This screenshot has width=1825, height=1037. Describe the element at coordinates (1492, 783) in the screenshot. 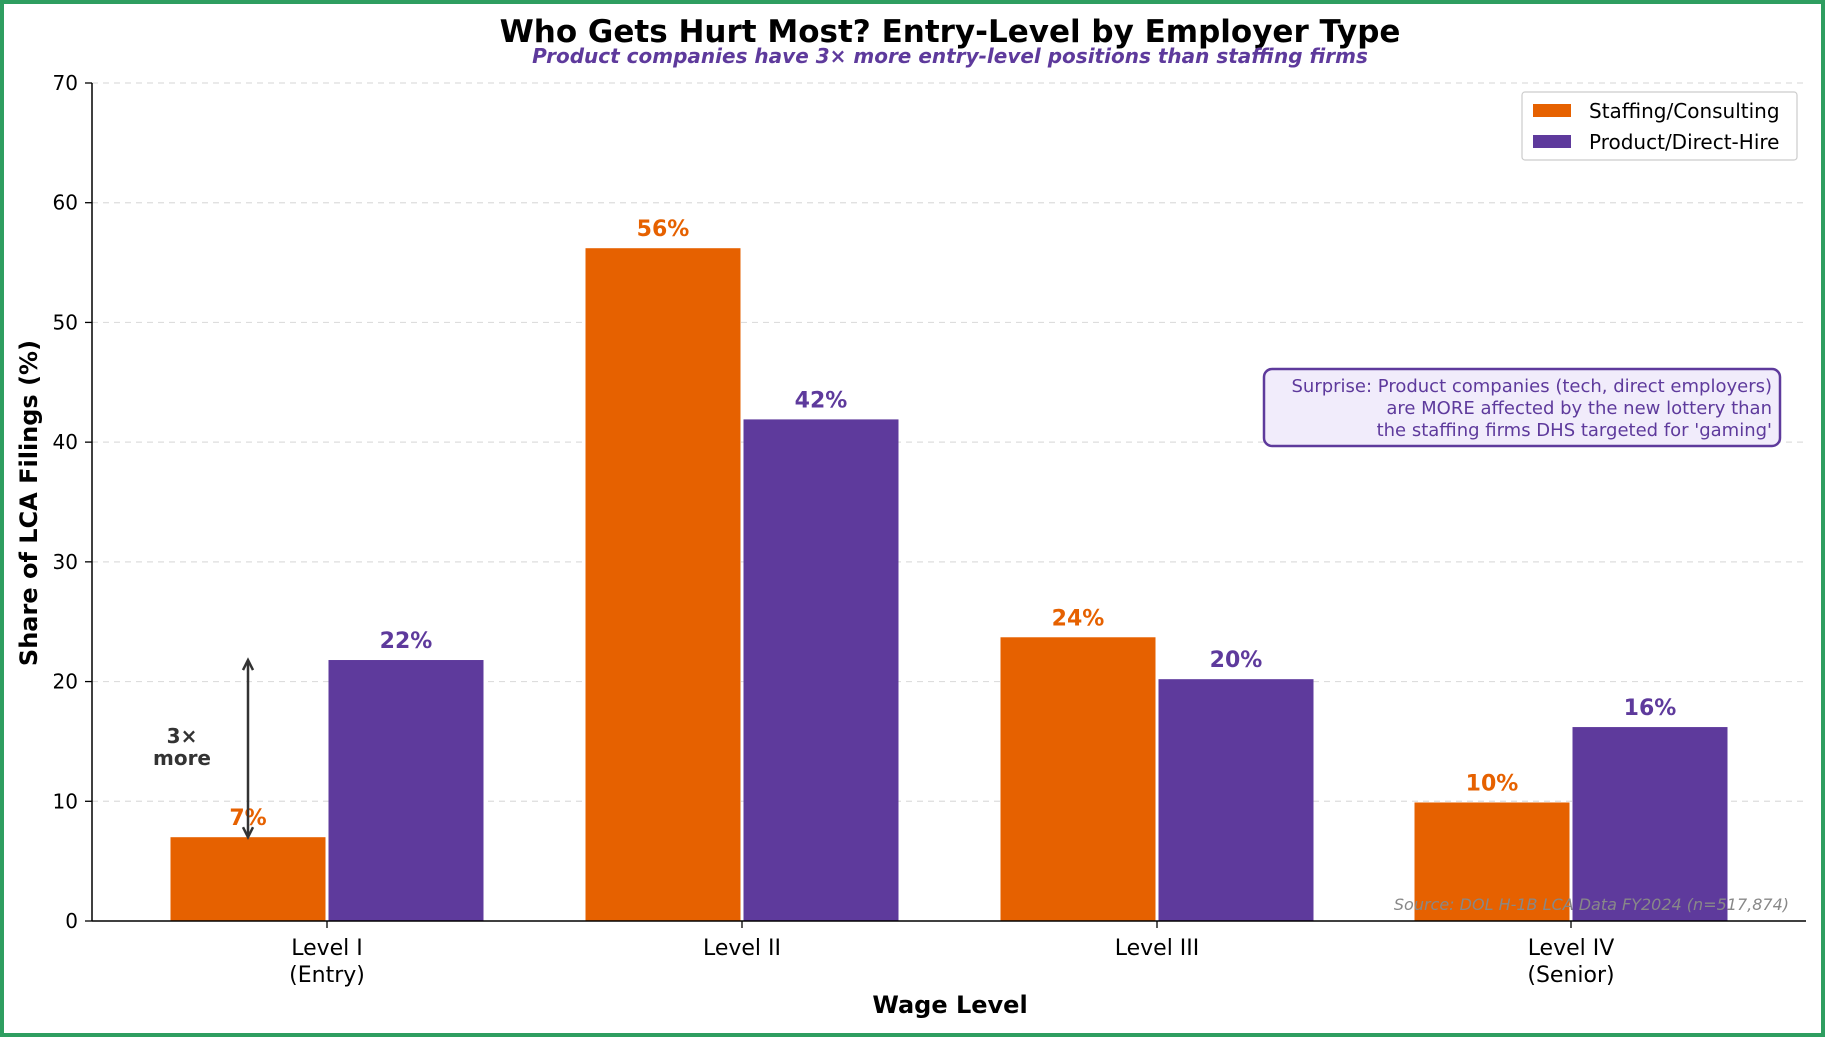

I see `bar-value-label: 10%` at that location.